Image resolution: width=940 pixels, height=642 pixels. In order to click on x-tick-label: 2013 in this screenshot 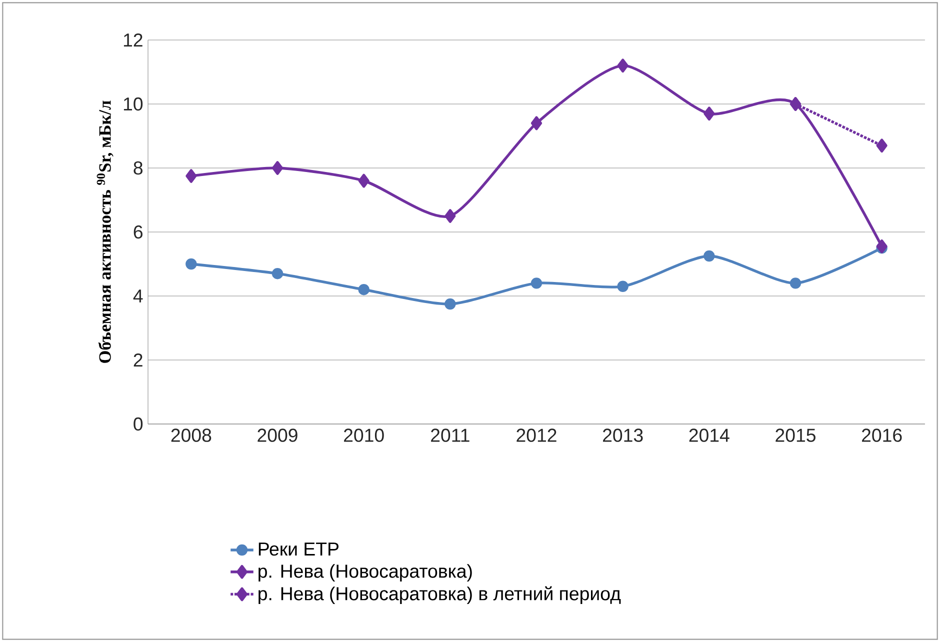, I will do `click(623, 435)`.